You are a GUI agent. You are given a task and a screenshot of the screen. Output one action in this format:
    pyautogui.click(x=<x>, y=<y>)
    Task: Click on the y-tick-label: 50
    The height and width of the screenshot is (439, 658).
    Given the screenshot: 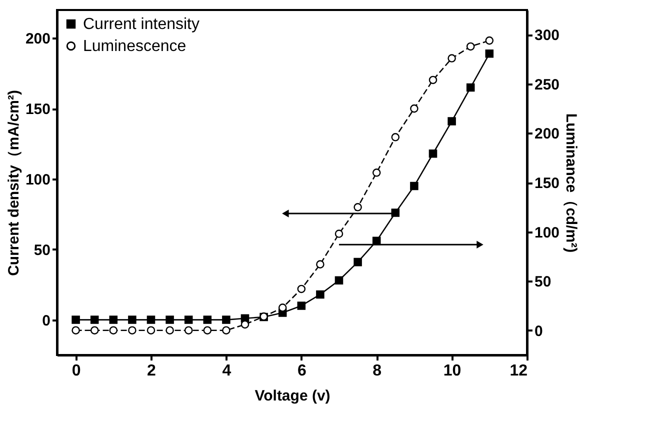 What is the action you would take?
    pyautogui.click(x=42, y=250)
    